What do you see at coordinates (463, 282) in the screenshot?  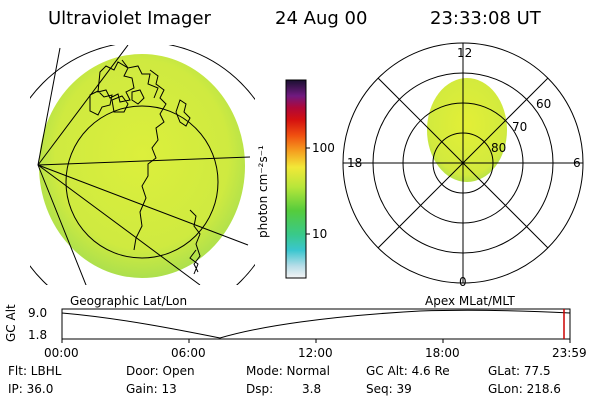 I see `polar-label-0: 0` at bounding box center [463, 282].